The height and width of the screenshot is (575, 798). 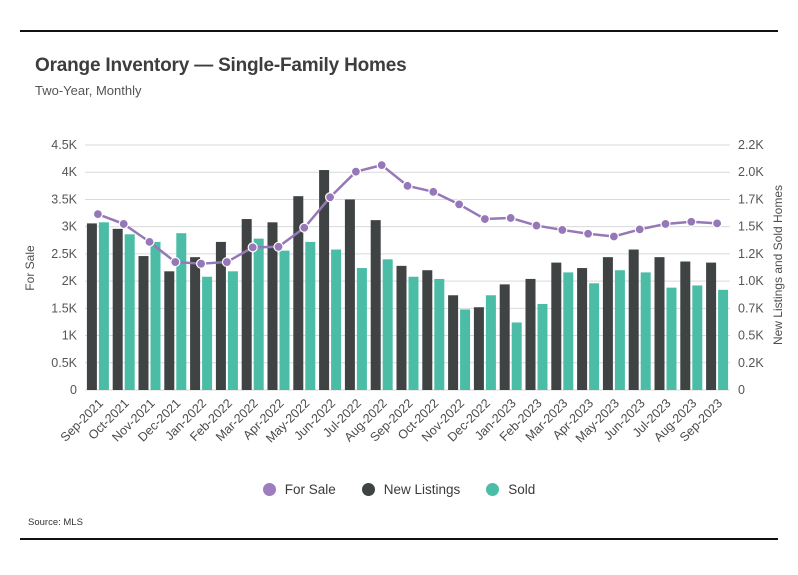 I want to click on legend-item-sold: Sold, so click(x=510, y=489).